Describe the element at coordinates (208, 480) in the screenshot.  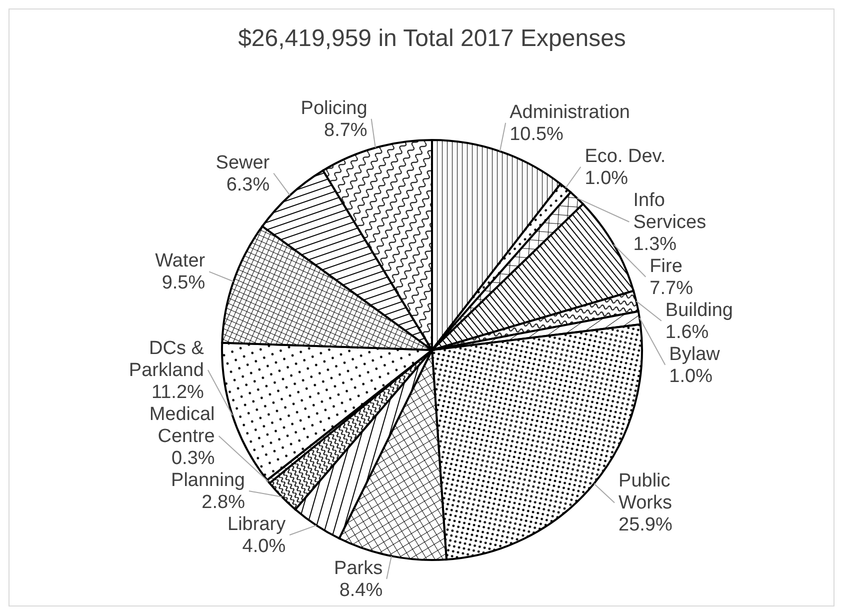
I see `slice-label: Planning` at that location.